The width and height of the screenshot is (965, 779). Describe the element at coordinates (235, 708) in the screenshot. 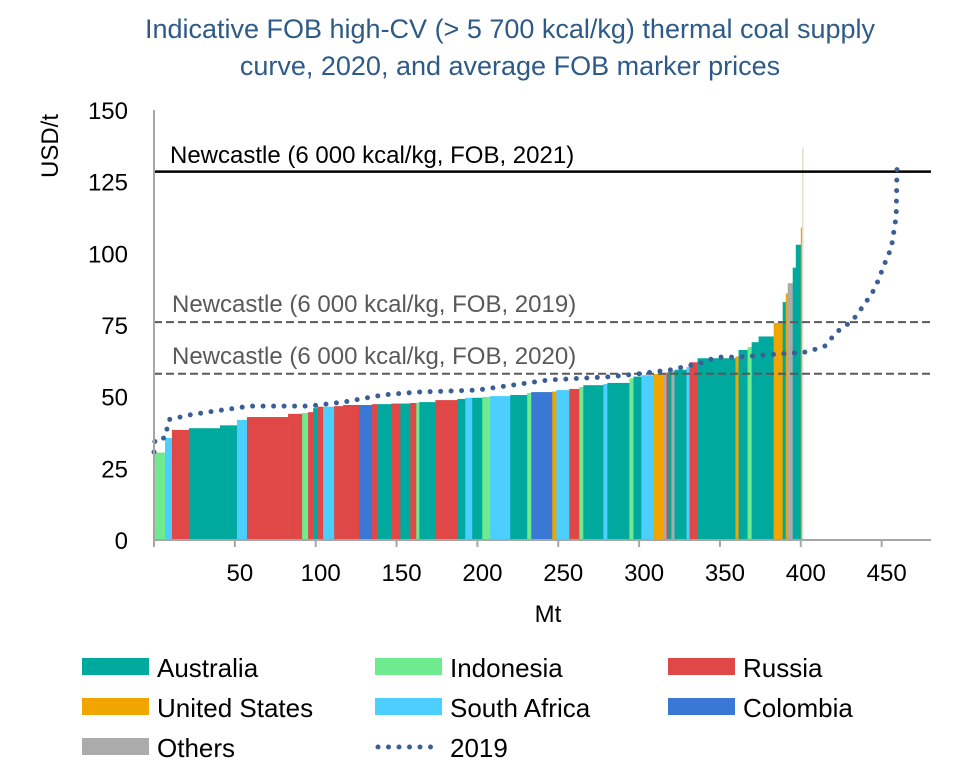

I see `legend-label: United States` at that location.